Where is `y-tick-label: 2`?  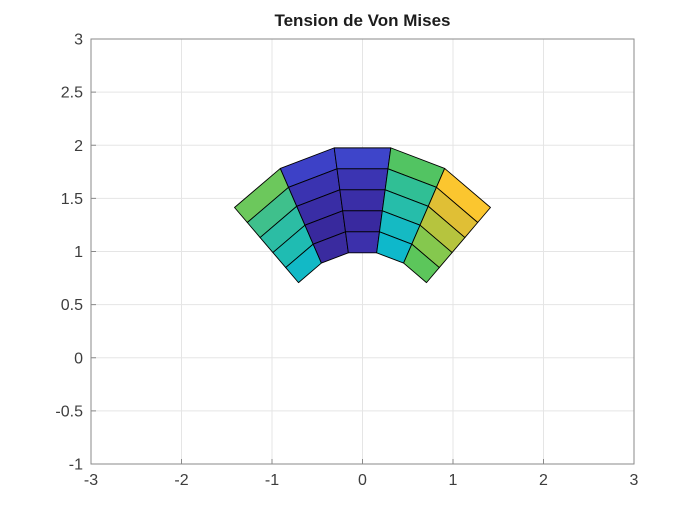
y-tick-label: 2 is located at coordinates (78, 146).